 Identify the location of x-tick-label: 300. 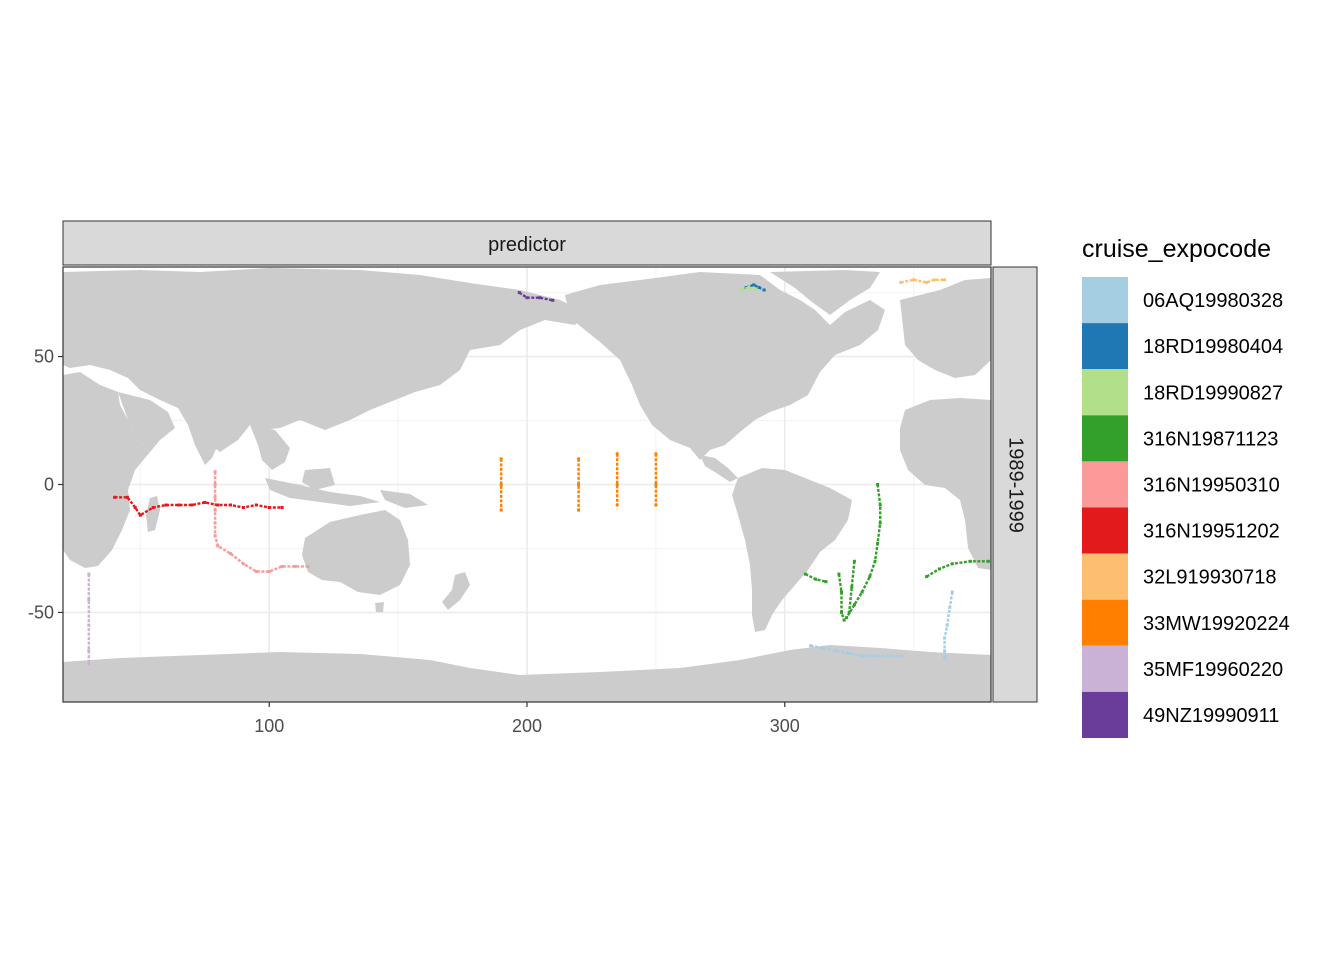
(785, 726).